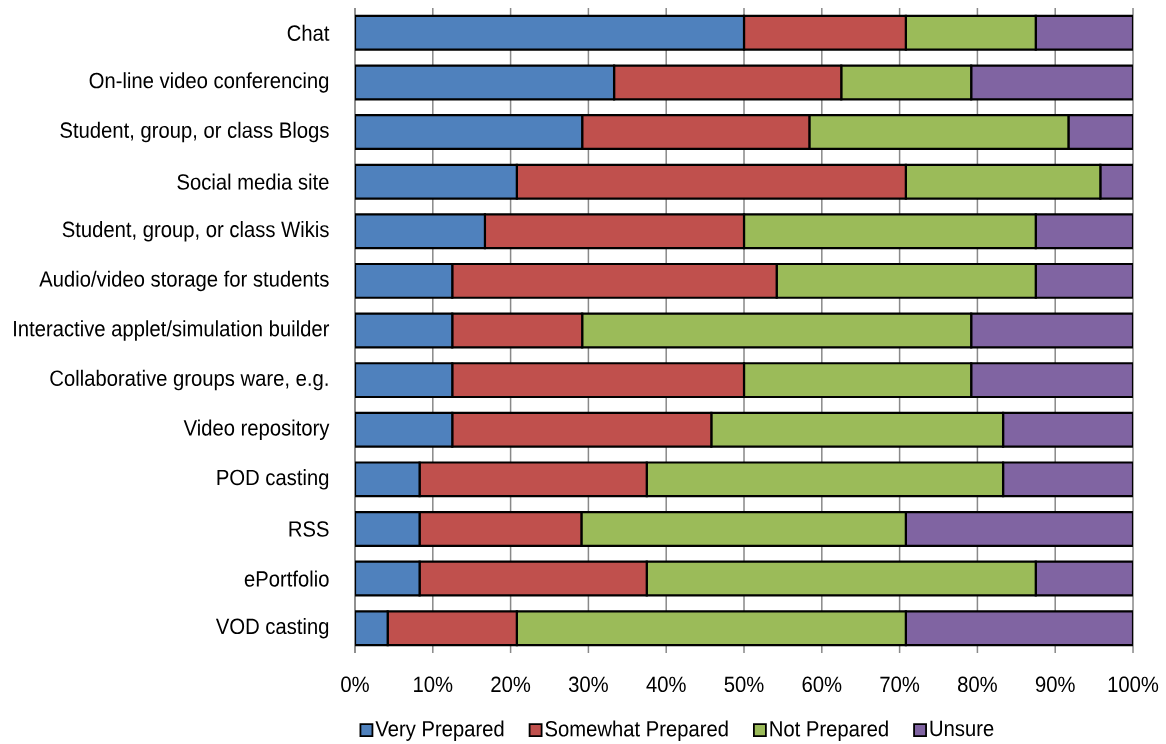 The width and height of the screenshot is (1166, 744). What do you see at coordinates (829, 730) in the screenshot?
I see `legend-label: Not Prepared` at bounding box center [829, 730].